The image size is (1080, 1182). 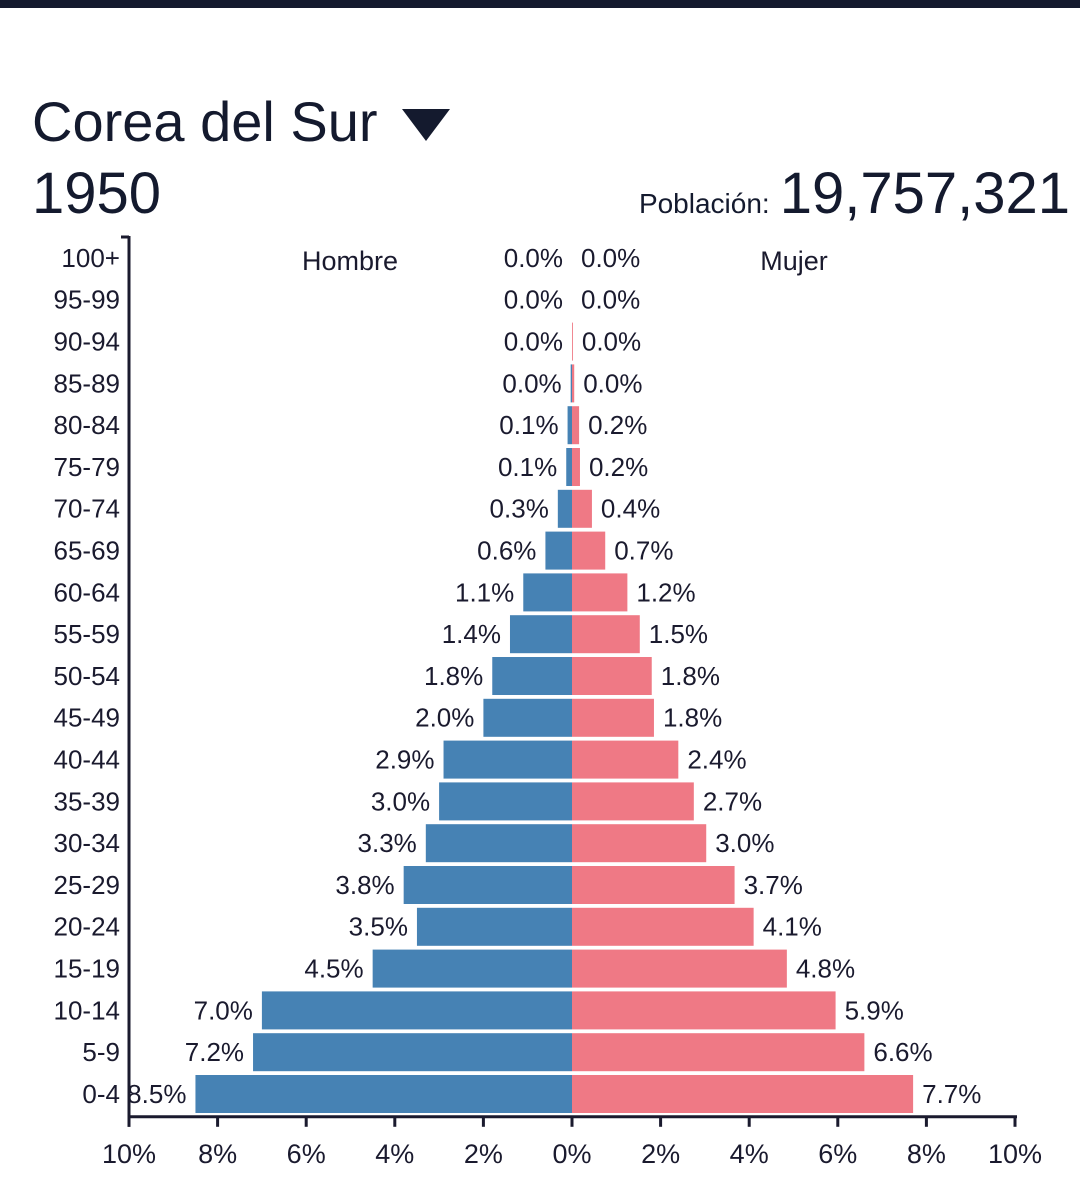 What do you see at coordinates (749, 1154) in the screenshot?
I see `x-tick-label-7: 4%` at bounding box center [749, 1154].